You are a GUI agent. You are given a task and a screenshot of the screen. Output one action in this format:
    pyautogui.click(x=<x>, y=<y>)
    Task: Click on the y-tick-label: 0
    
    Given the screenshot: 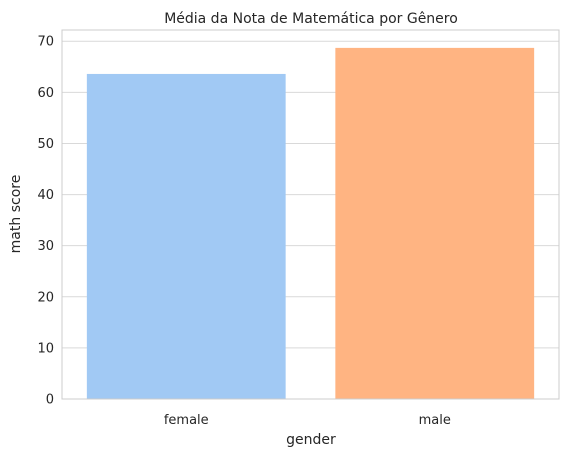 What is the action you would take?
    pyautogui.click(x=50, y=400)
    